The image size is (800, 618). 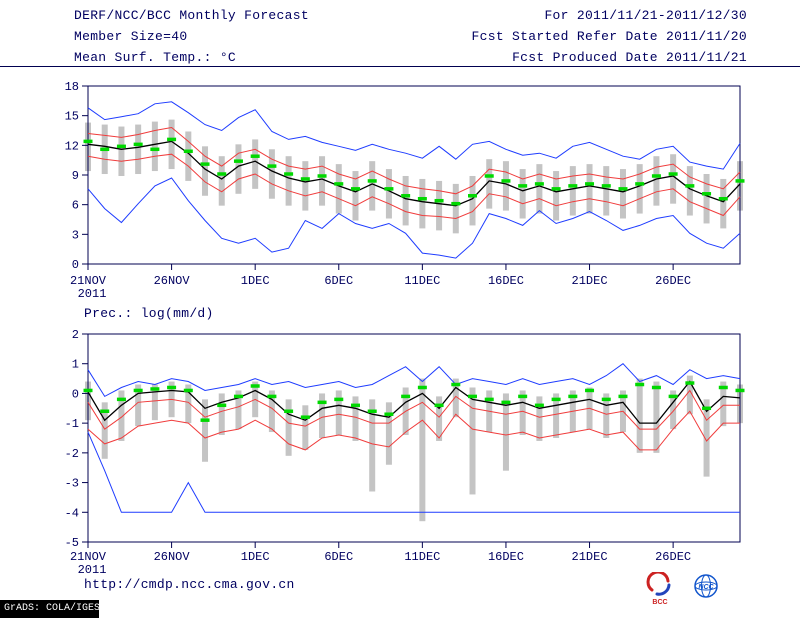 I want to click on ncc-logo-label: NCC, so click(x=706, y=587).